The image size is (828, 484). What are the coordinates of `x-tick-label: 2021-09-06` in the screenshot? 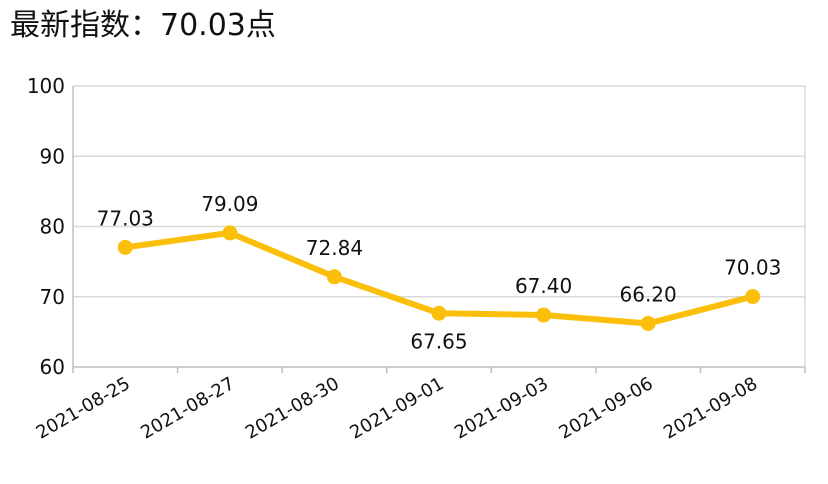 It's located at (606, 408).